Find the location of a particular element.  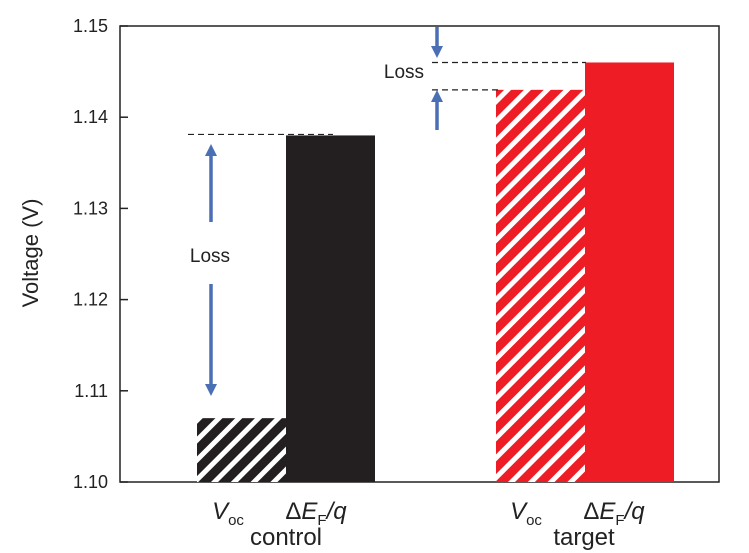

control-arrow-down-head is located at coordinates (211, 390).